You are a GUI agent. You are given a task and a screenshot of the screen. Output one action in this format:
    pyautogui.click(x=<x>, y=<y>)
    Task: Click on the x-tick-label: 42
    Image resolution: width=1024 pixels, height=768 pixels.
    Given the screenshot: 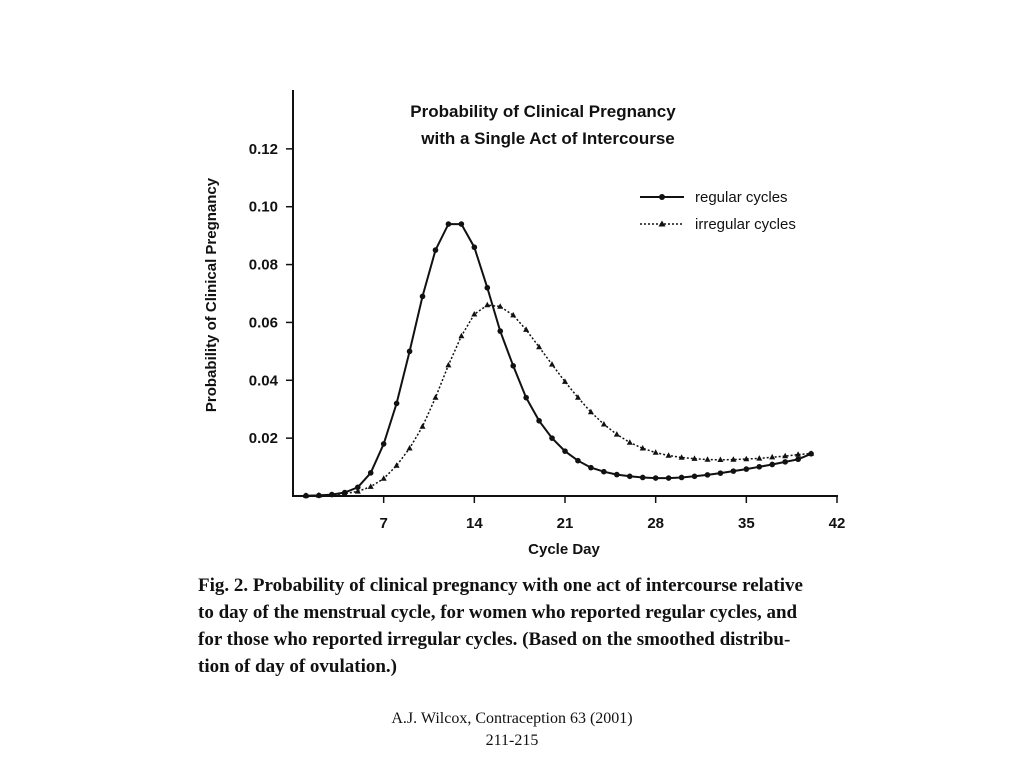 What is the action you would take?
    pyautogui.click(x=837, y=523)
    